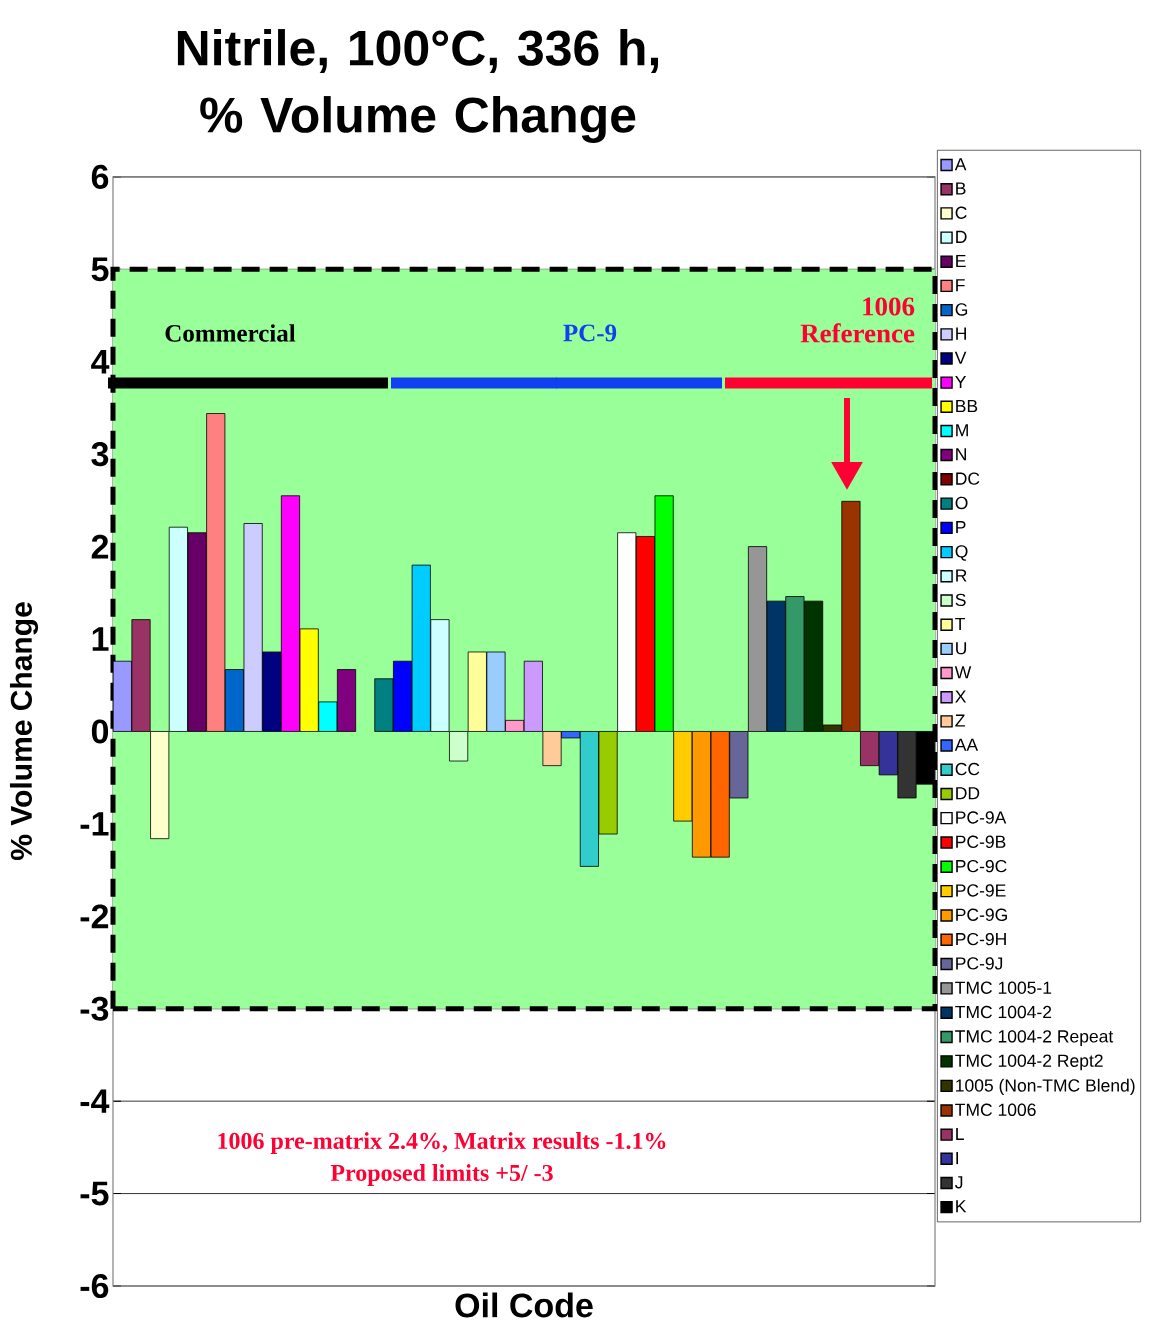 This screenshot has width=1171, height=1332. Describe the element at coordinates (100, 176) in the screenshot. I see `y-tick-label: 6` at that location.